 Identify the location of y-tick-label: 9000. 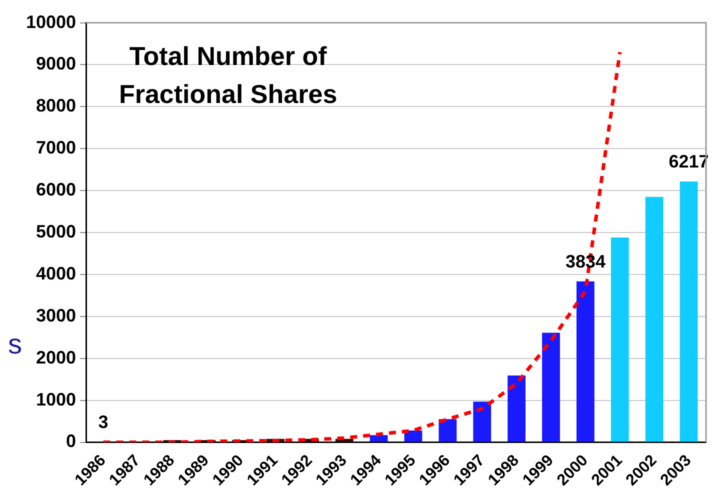
(56, 64).